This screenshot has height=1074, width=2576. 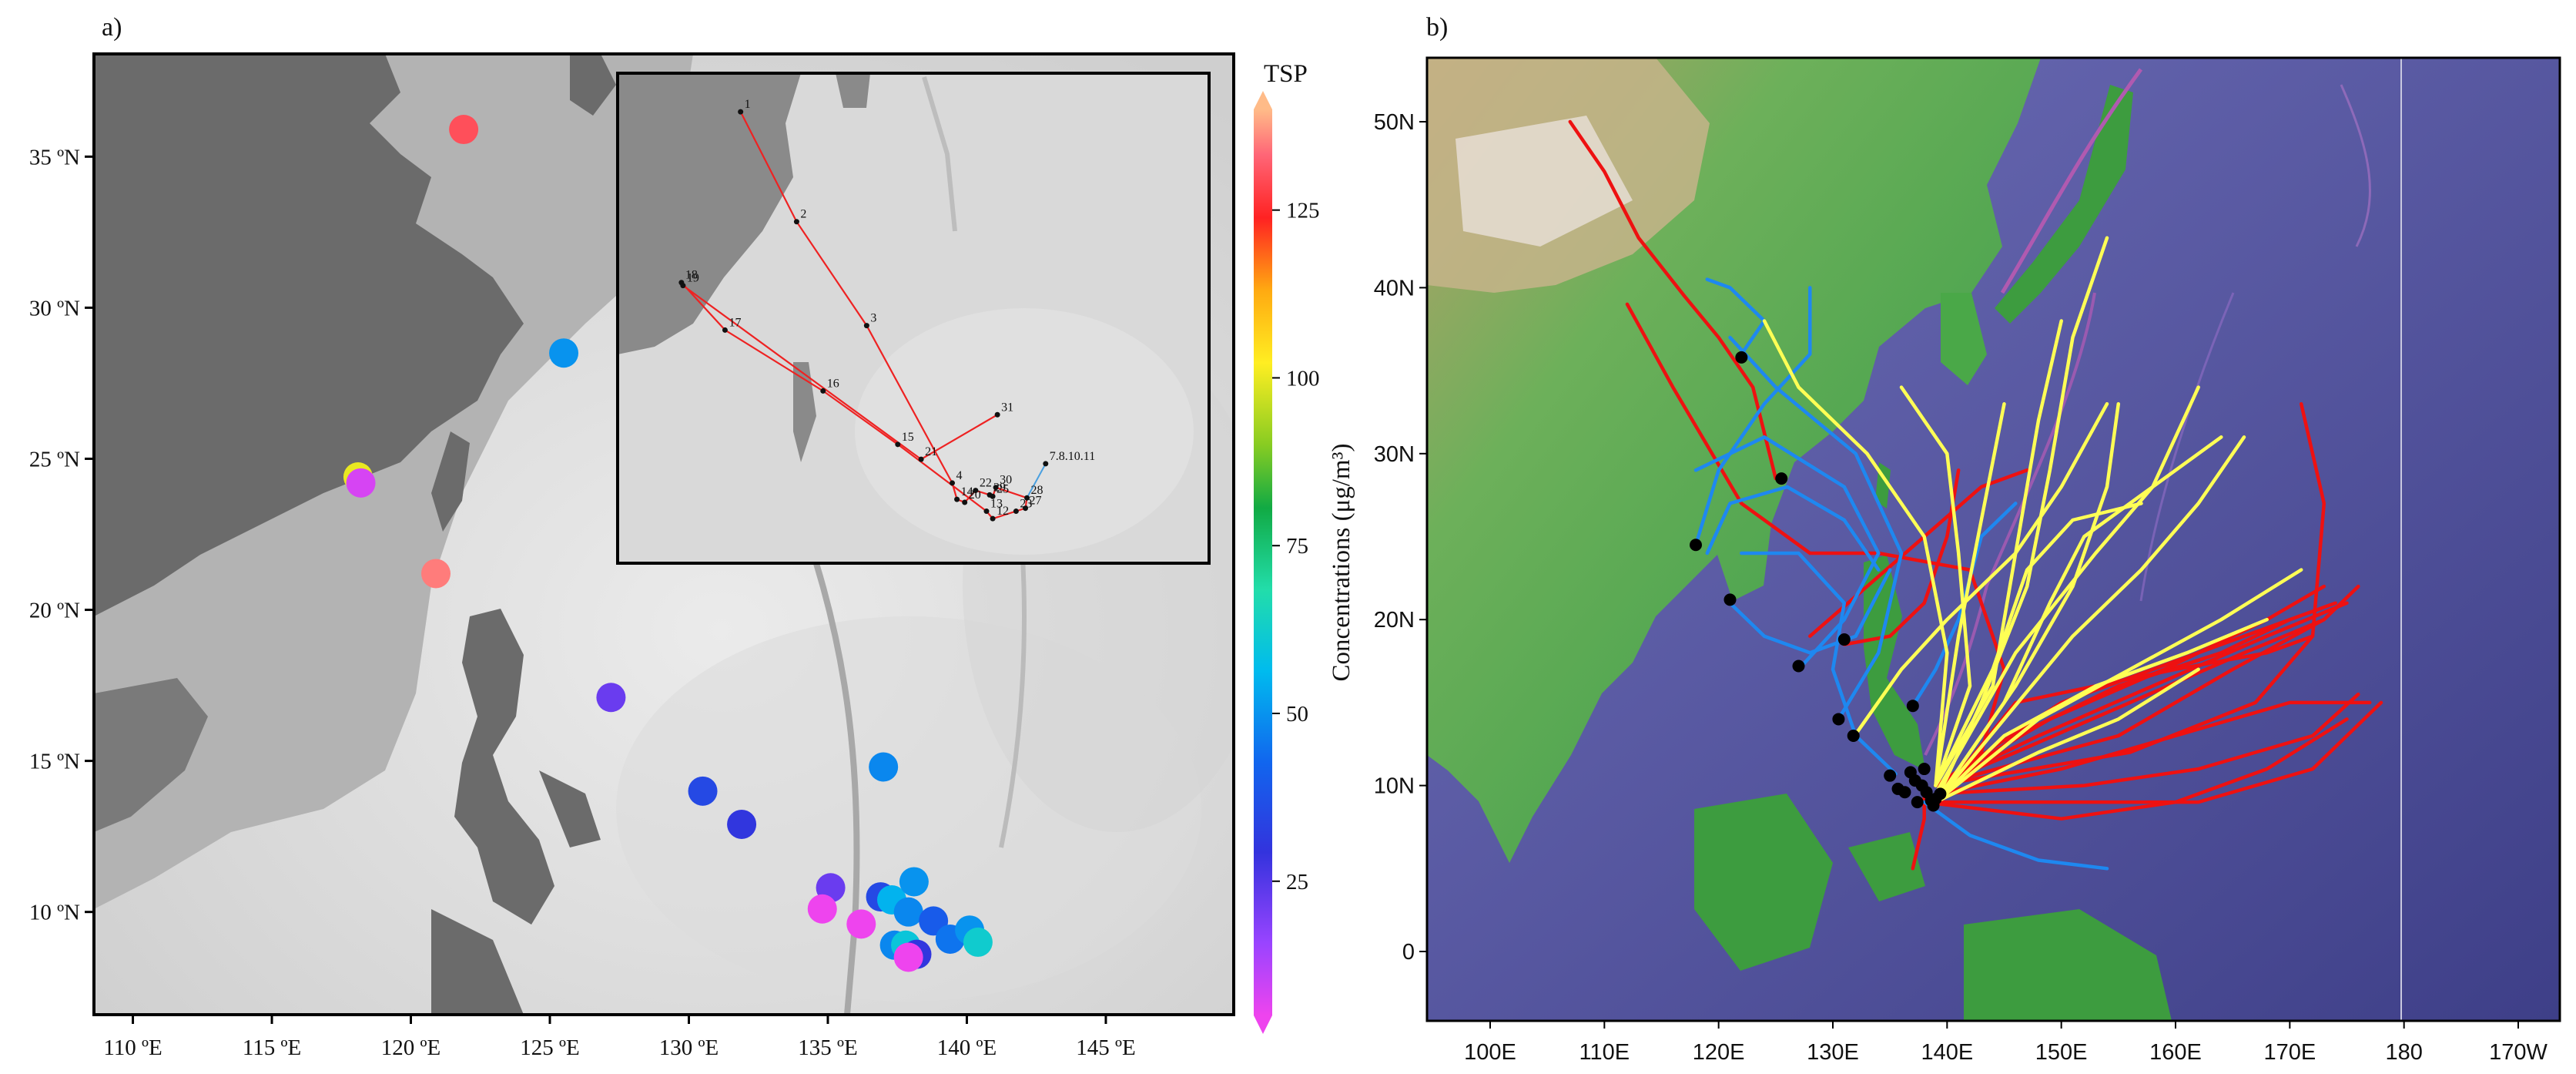 What do you see at coordinates (132, 1047) in the screenshot?
I see `x-tick-label: 110 ºE` at bounding box center [132, 1047].